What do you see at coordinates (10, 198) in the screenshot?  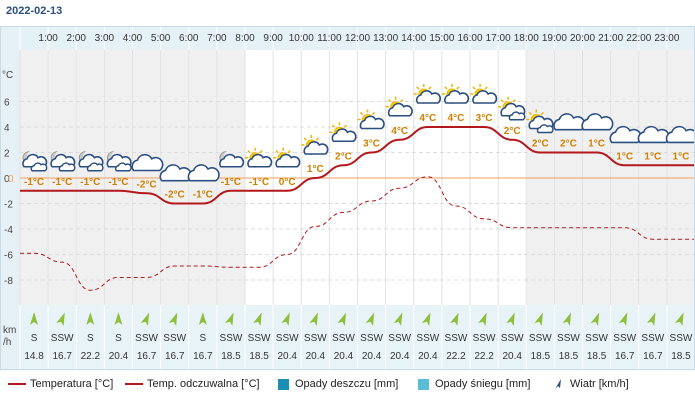 I see `y-axis-strip` at bounding box center [10, 198].